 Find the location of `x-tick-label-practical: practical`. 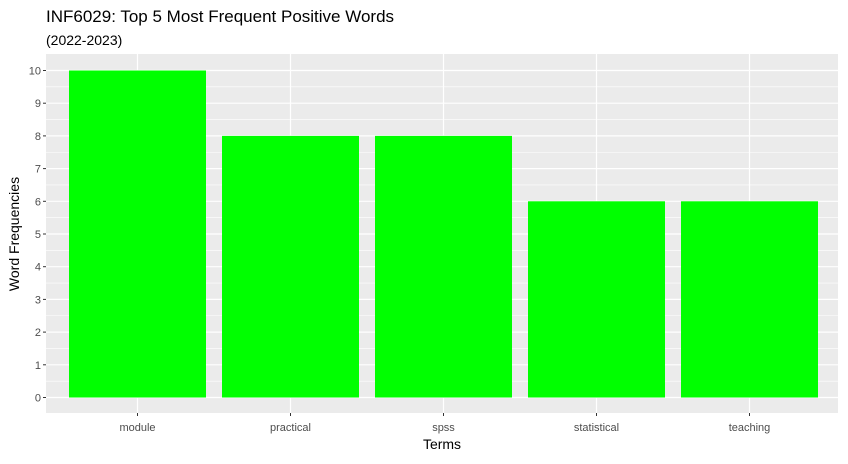

x-tick-label-practical: practical is located at coordinates (290, 428).